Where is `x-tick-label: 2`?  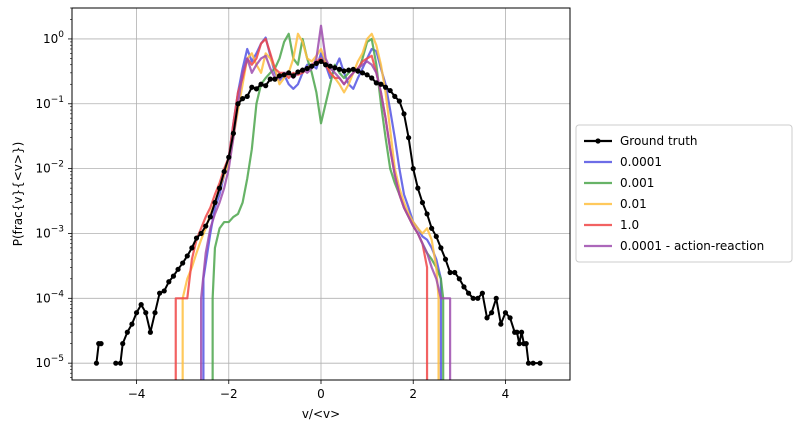
x-tick-label: 2 is located at coordinates (413, 394).